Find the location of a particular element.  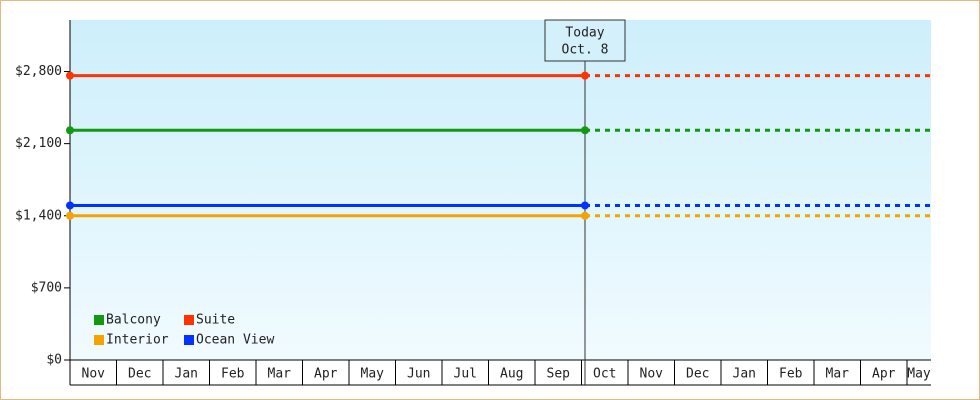

legend-label: Ocean View is located at coordinates (235, 340).